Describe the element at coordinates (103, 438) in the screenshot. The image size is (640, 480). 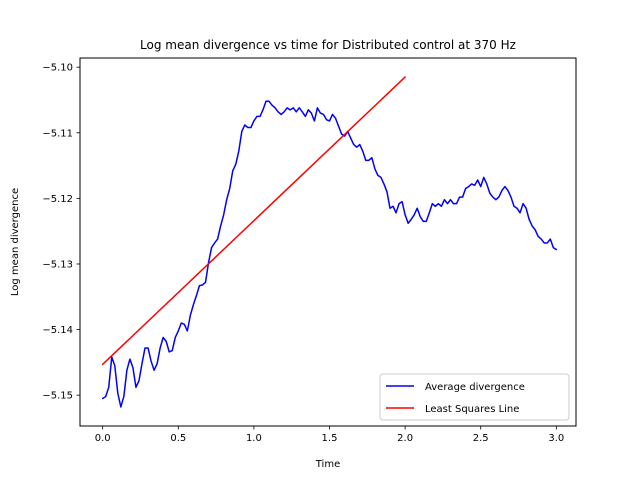
I see `x-tick-label: 0.0` at that location.